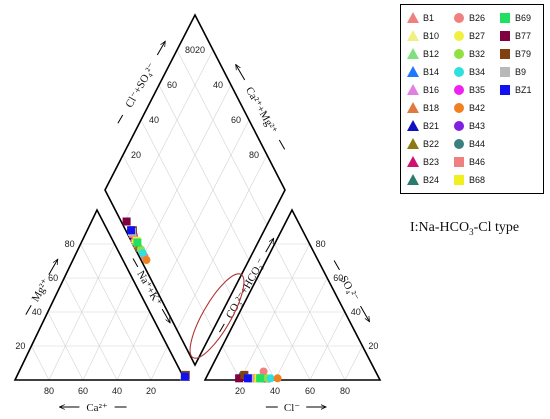 The width and height of the screenshot is (550, 419). What do you see at coordinates (83, 391) in the screenshot?
I see `cation-bottom-tick-label: 60` at bounding box center [83, 391].